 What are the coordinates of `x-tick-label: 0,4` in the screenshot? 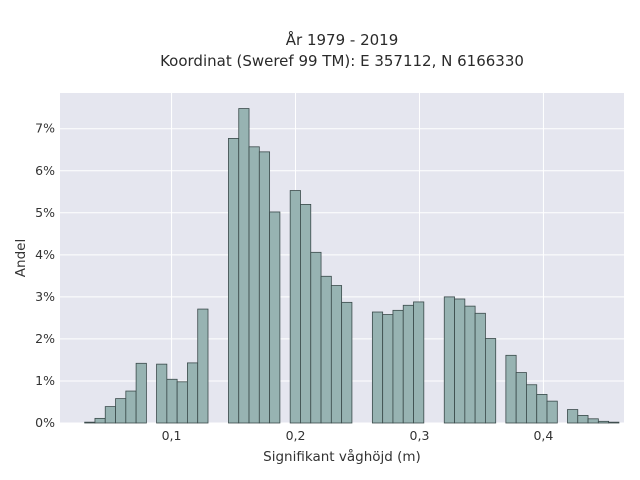 It's located at (543, 435).